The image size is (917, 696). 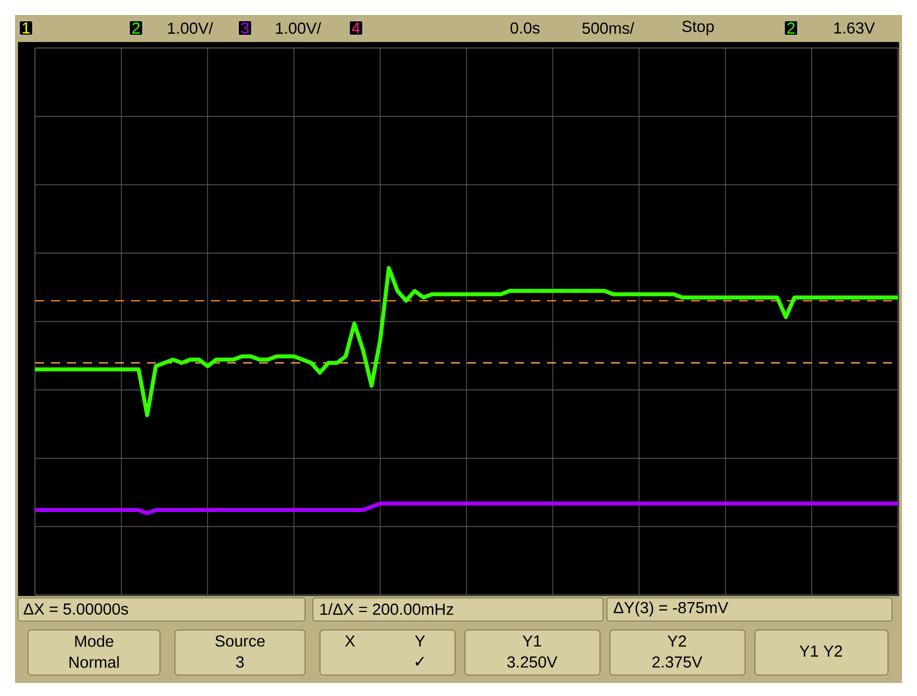 What do you see at coordinates (854, 28) in the screenshot?
I see `text: 1.63V` at bounding box center [854, 28].